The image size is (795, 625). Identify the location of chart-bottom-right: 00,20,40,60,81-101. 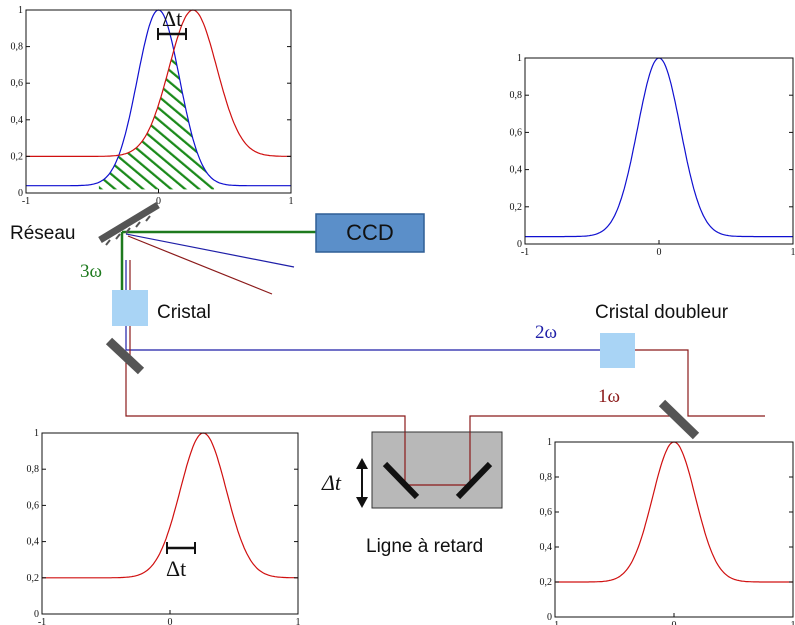
(667, 531).